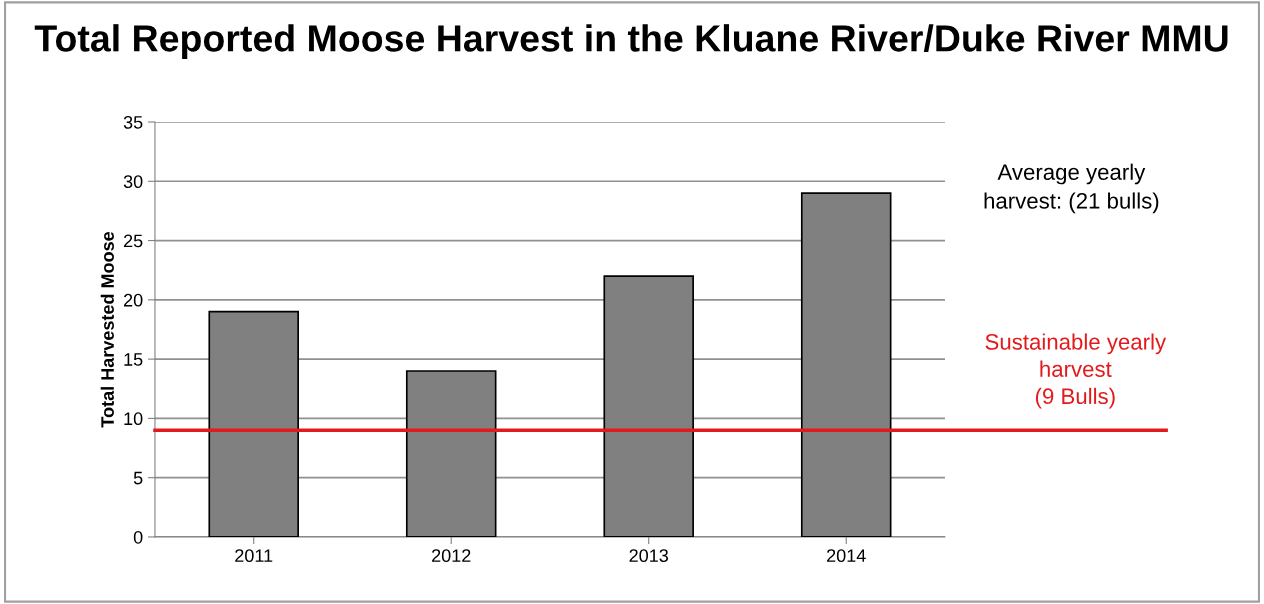 The image size is (1264, 604). Describe the element at coordinates (133, 300) in the screenshot. I see `y-tick-label: 20` at that location.